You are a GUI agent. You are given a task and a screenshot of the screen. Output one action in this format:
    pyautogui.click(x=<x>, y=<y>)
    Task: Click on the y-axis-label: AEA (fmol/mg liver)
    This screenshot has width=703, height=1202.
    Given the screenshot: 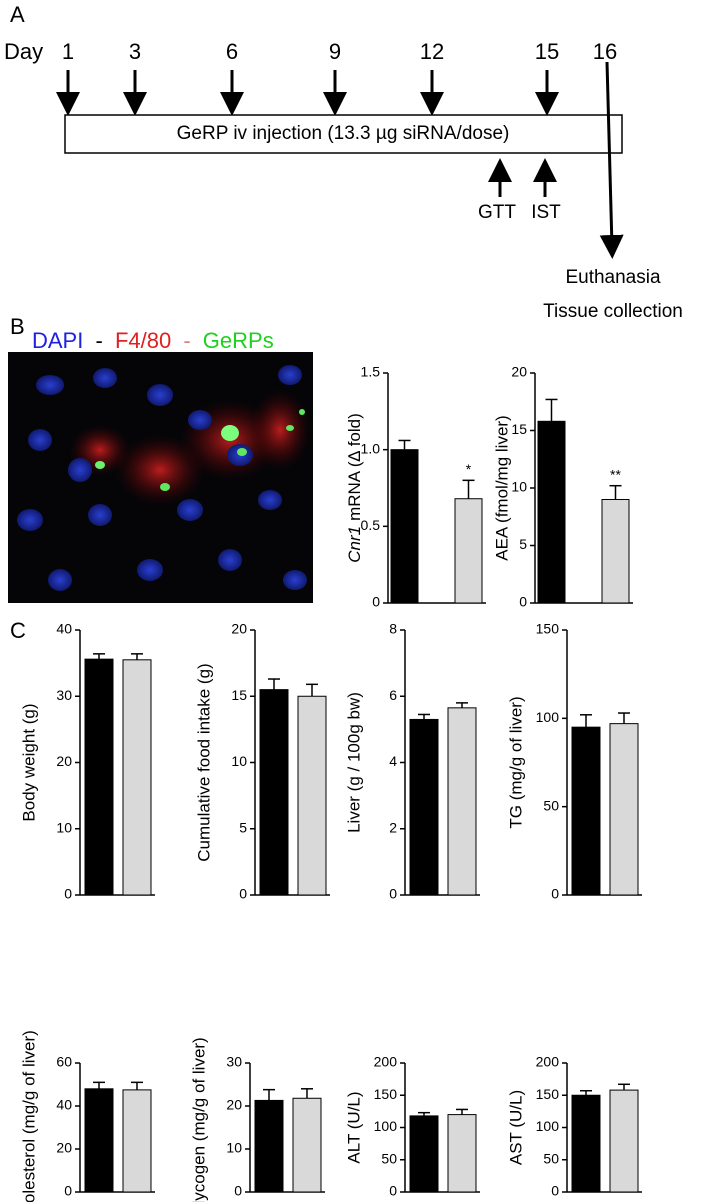 What is the action you would take?
    pyautogui.click(x=501, y=487)
    